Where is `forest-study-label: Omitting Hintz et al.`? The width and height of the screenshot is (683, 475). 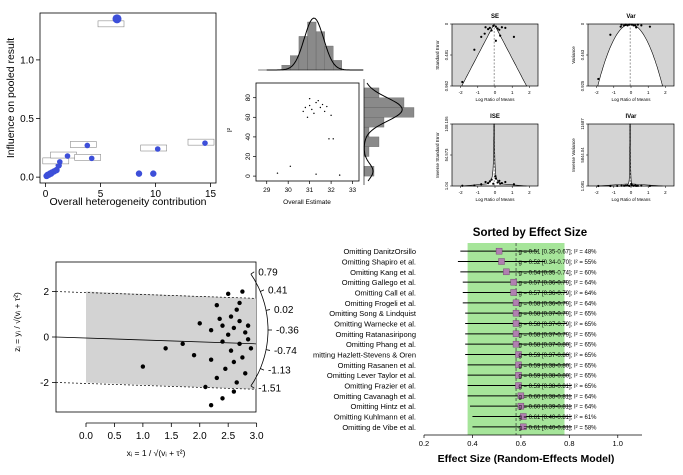 forest-study-label: Omitting Hintz et al. is located at coordinates (383, 406).